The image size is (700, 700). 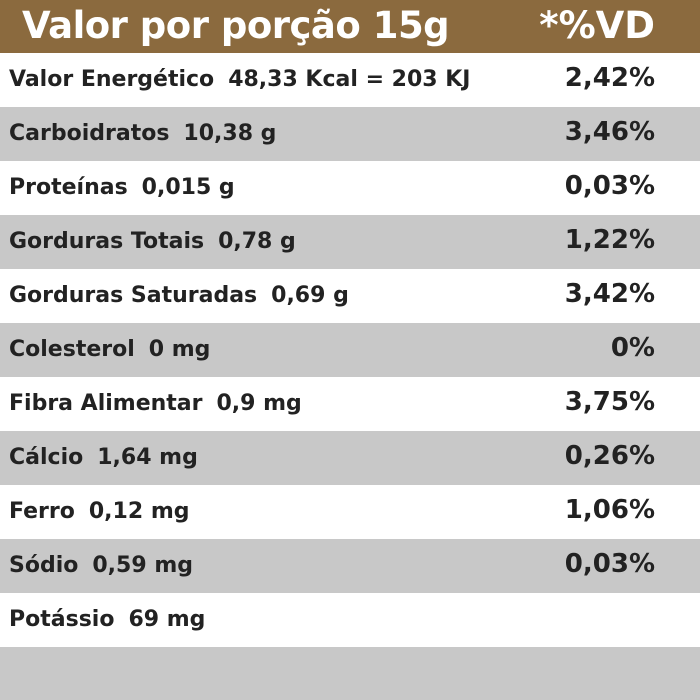 I want to click on nutrient-amount: 0,78 g, so click(x=257, y=241).